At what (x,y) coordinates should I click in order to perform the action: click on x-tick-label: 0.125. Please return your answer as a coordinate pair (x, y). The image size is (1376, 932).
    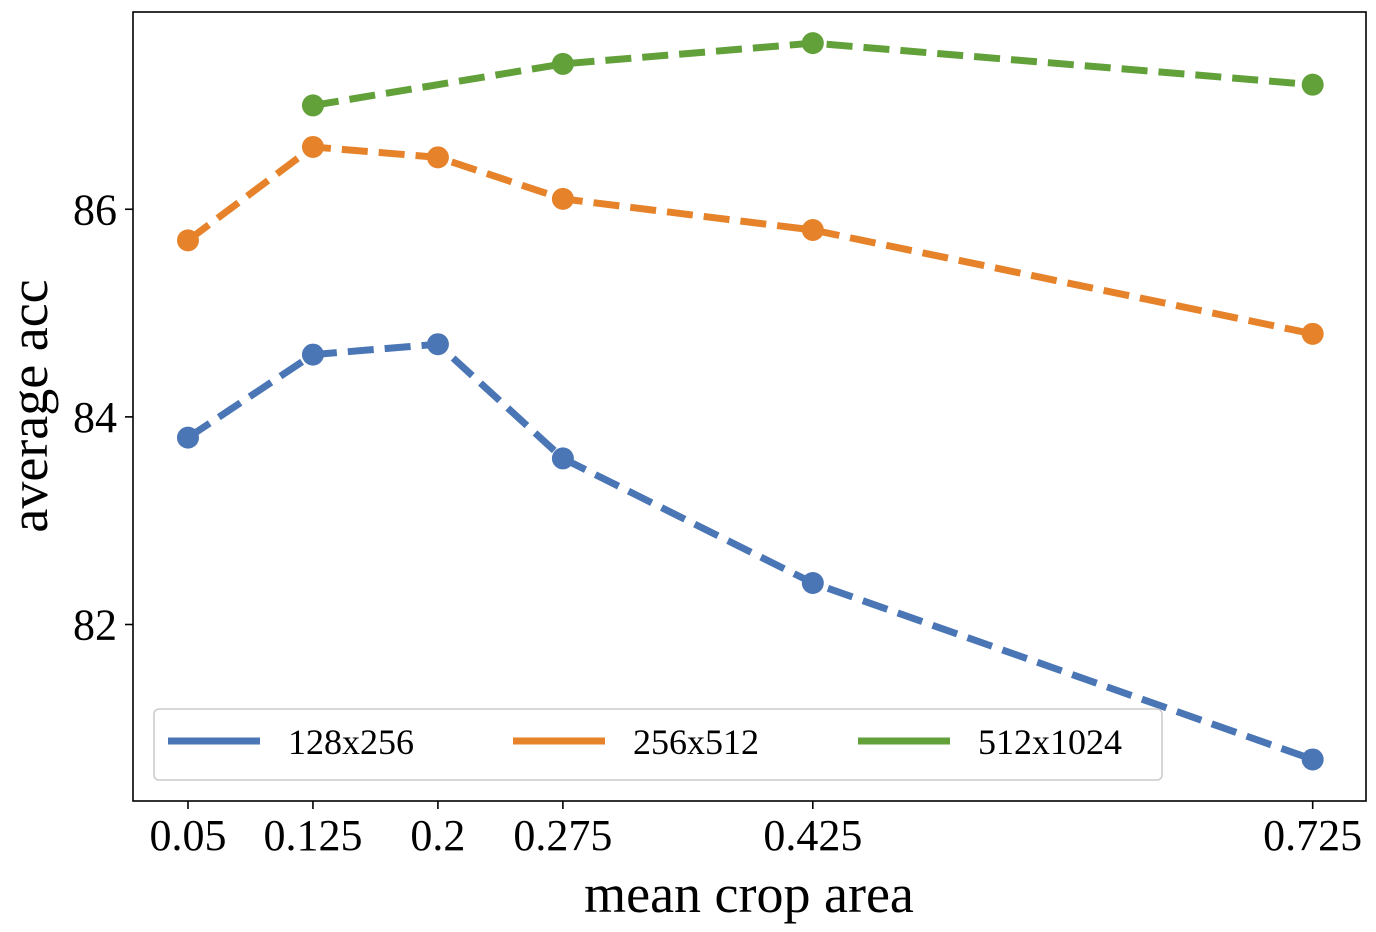
    Looking at the image, I should click on (312, 835).